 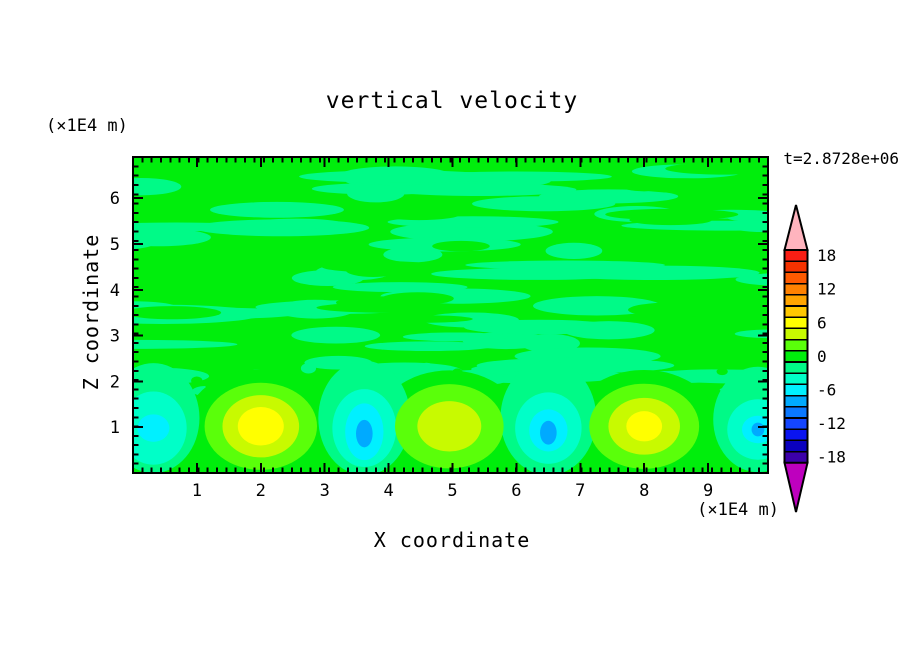 I want to click on plot-title: vertical velocity, so click(x=452, y=101).